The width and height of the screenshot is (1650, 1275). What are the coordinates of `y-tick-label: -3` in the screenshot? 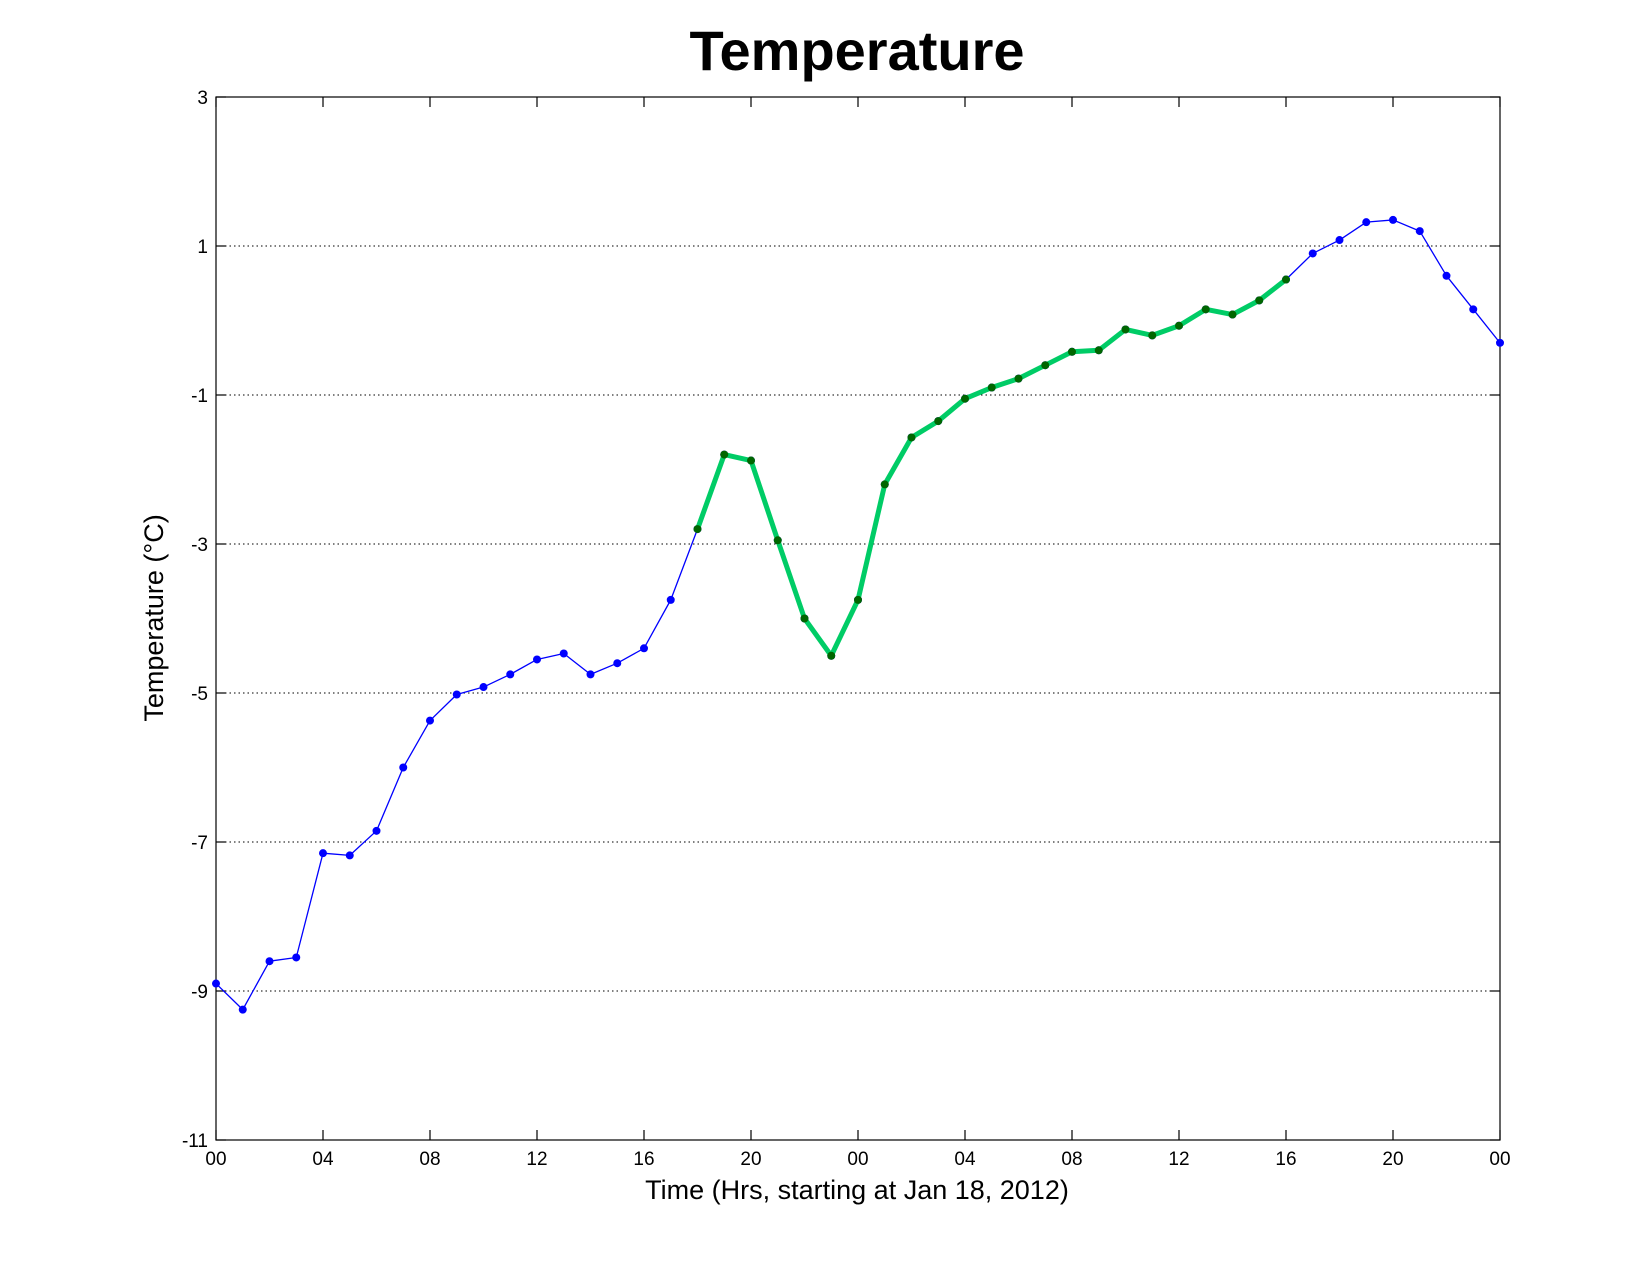 It's located at (199, 545).